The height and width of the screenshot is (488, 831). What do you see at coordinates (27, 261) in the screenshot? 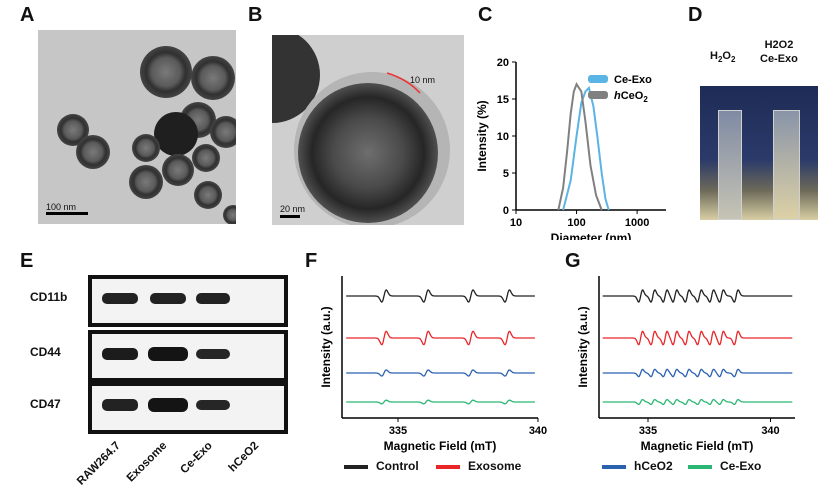
I see `panel-label-e: E` at bounding box center [27, 261].